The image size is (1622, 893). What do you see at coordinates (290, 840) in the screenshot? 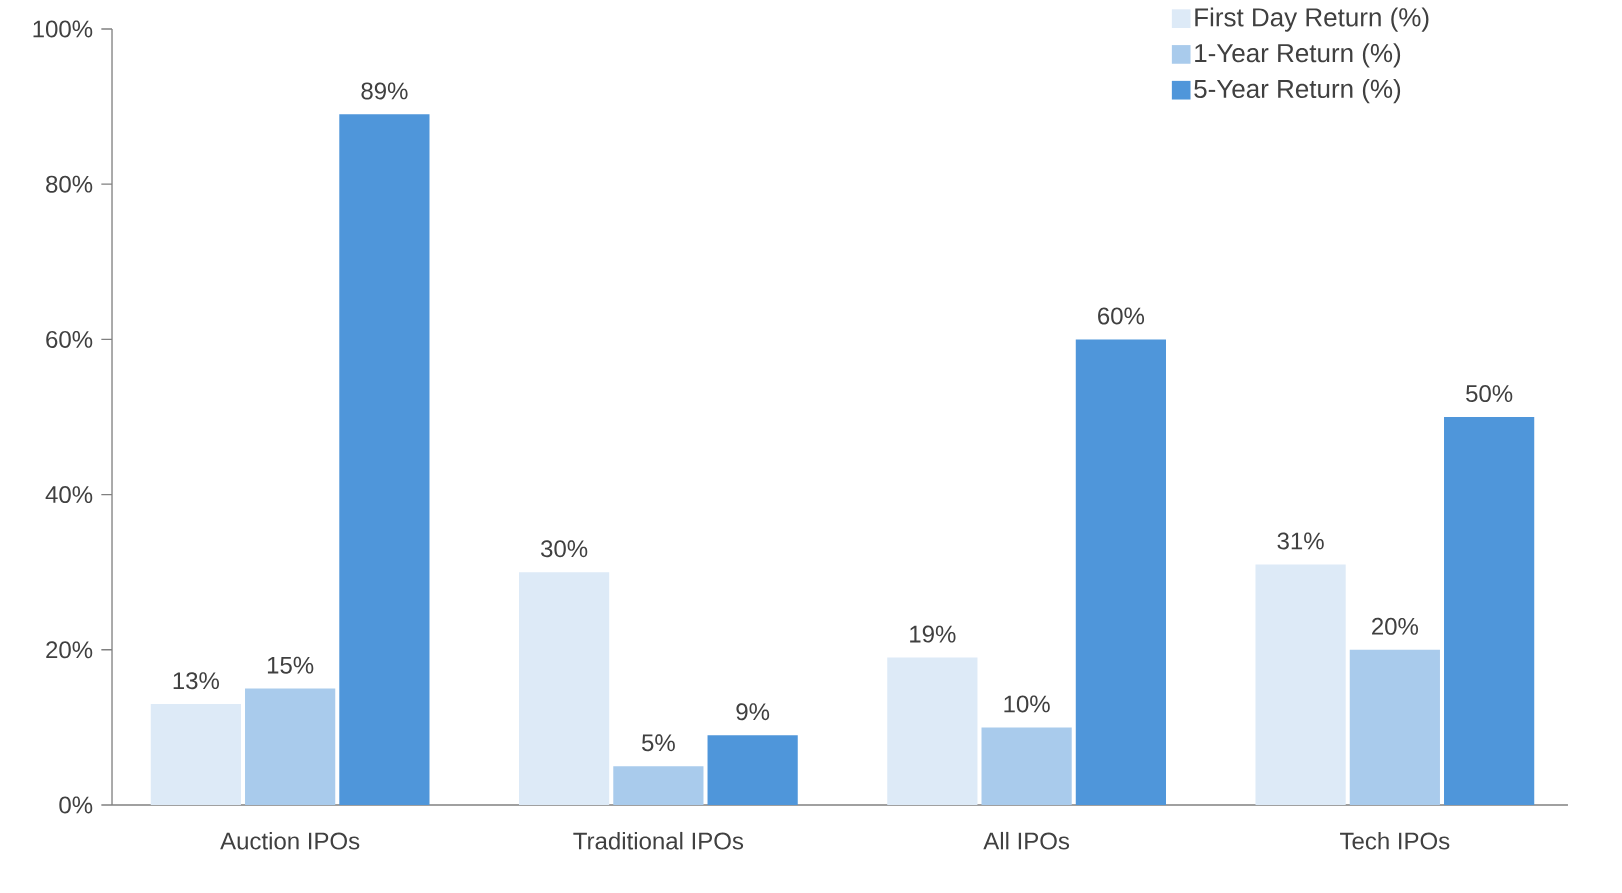
I see `x-tick-label: Auction IPOs` at bounding box center [290, 840].